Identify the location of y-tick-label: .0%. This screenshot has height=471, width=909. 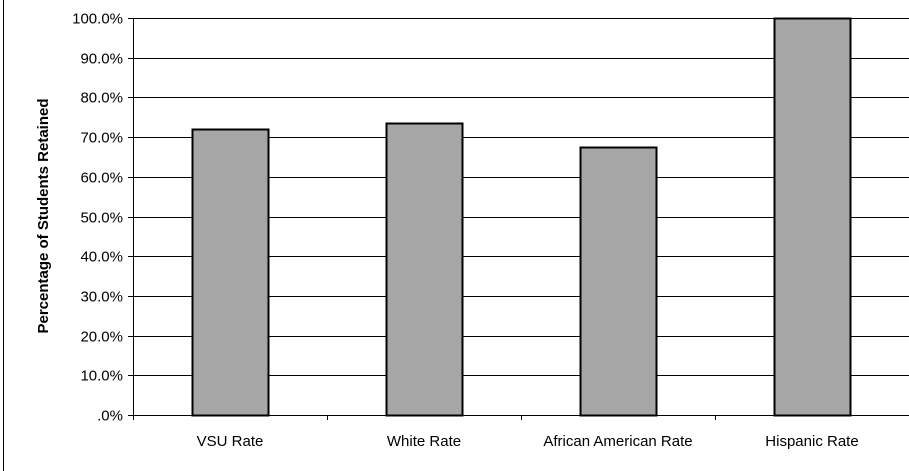
(110, 416).